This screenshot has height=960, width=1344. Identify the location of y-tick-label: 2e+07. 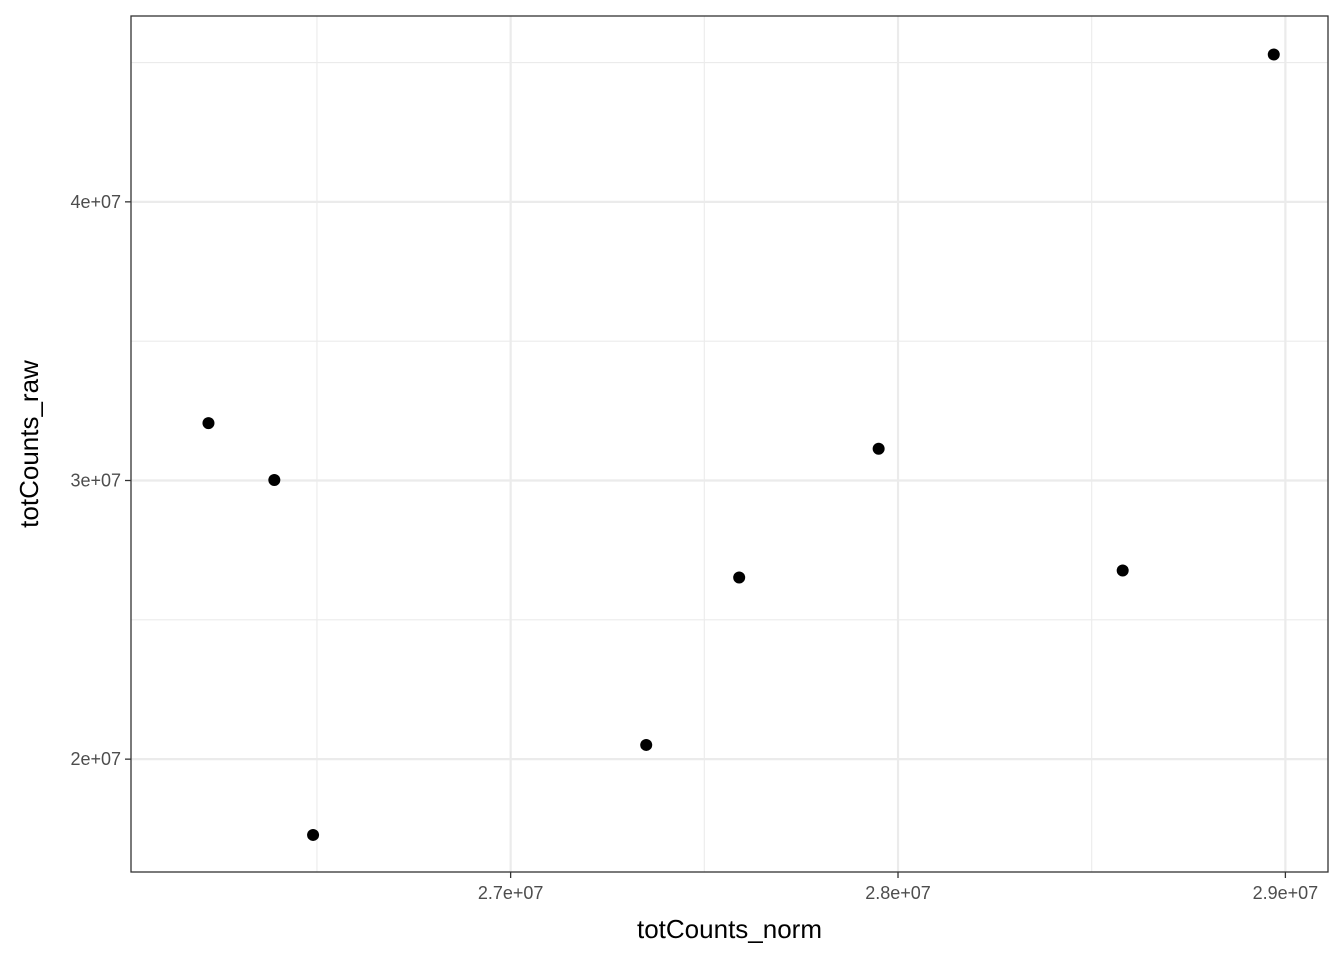
(95, 759).